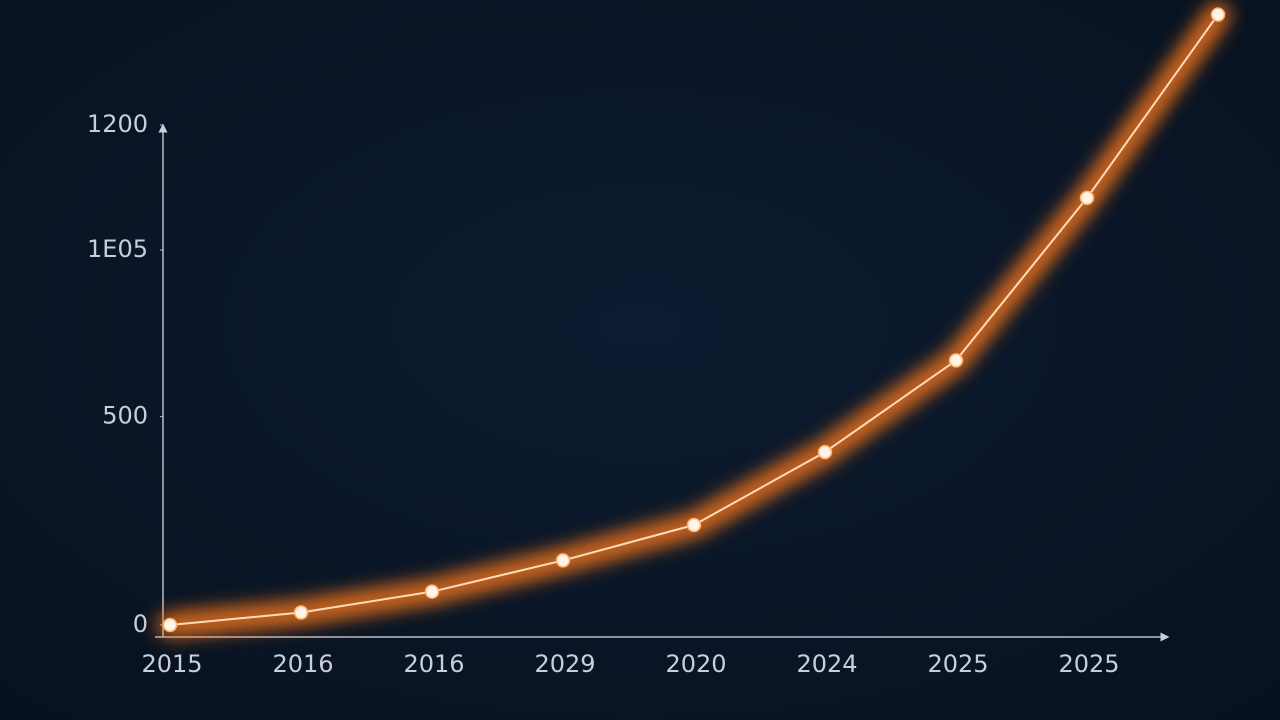  I want to click on x-tick-label: 2029, so click(564, 664).